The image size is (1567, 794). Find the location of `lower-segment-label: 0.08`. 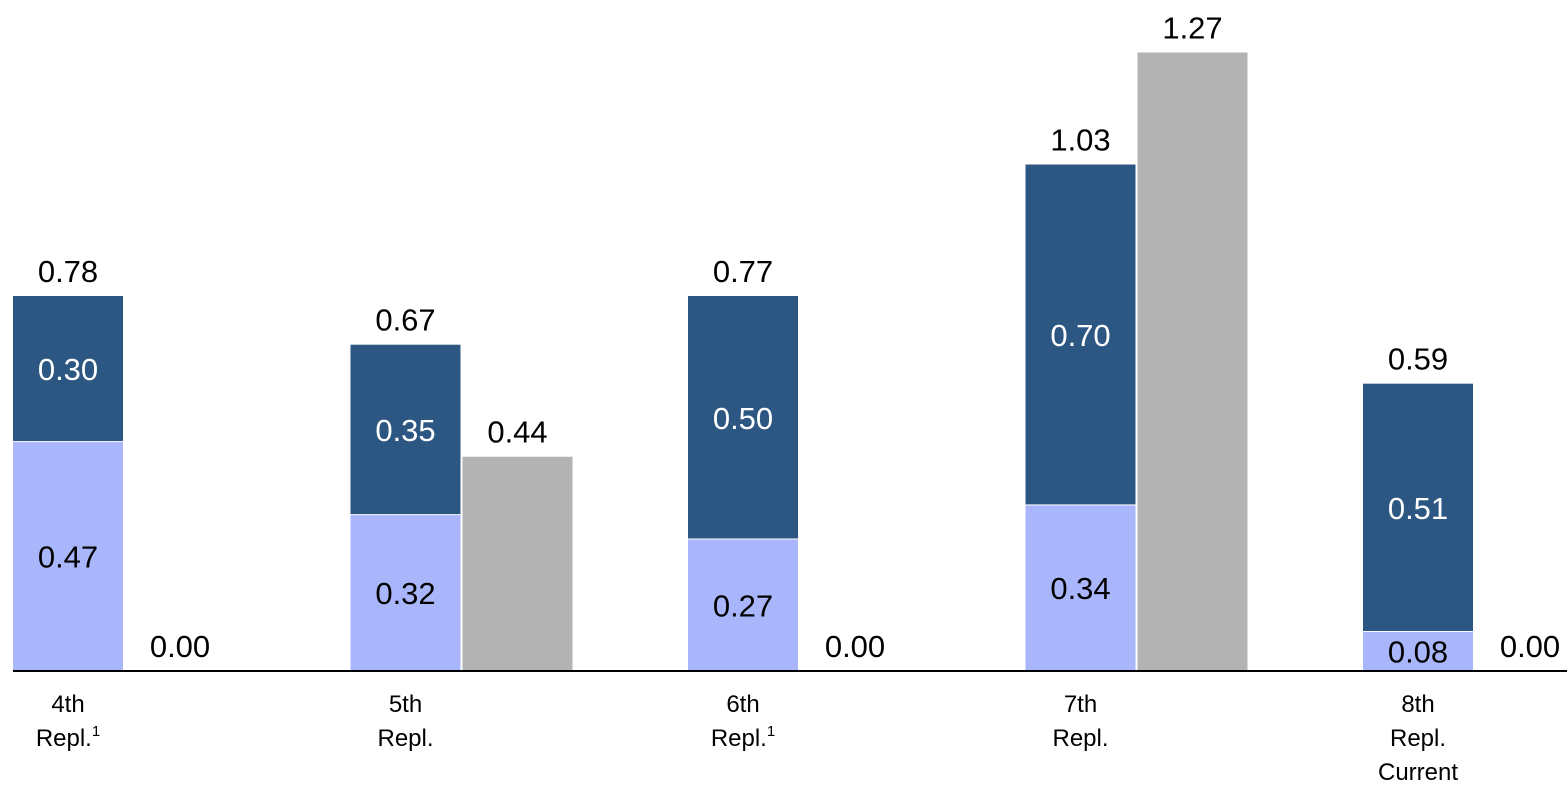

lower-segment-label: 0.08 is located at coordinates (1418, 652).